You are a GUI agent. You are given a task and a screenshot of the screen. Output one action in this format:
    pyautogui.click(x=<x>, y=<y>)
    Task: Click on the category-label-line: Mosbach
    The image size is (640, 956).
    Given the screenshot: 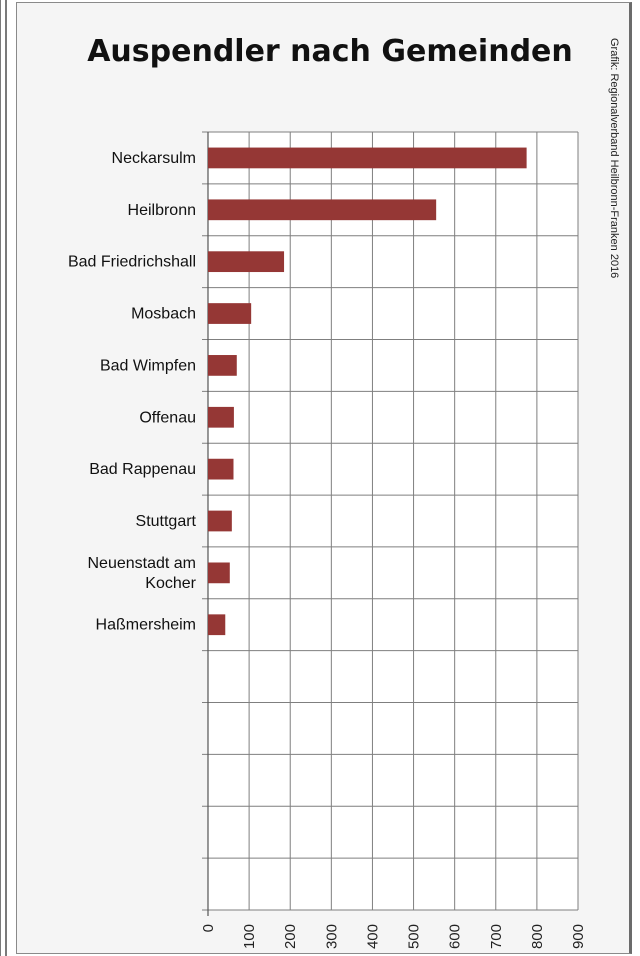 What is the action you would take?
    pyautogui.click(x=163, y=314)
    